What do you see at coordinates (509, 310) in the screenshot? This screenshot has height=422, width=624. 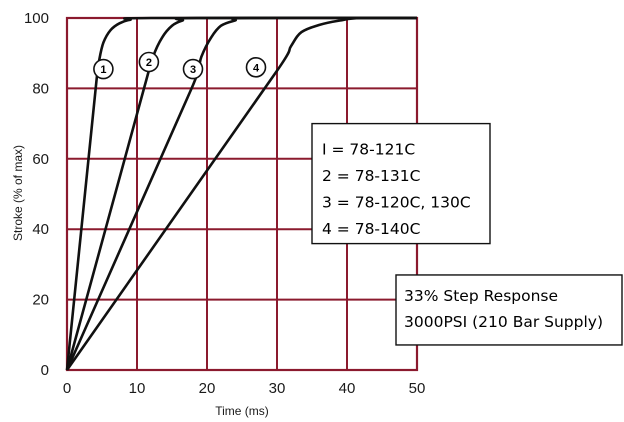 I see `note-box-frame` at bounding box center [509, 310].